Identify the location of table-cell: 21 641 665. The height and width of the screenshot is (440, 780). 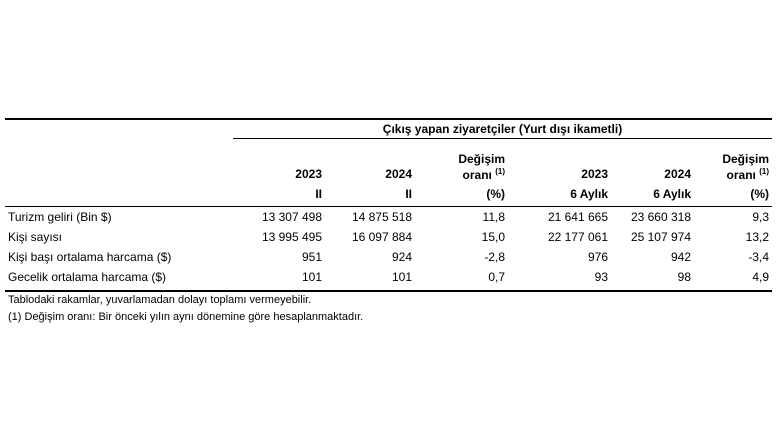
(577, 217).